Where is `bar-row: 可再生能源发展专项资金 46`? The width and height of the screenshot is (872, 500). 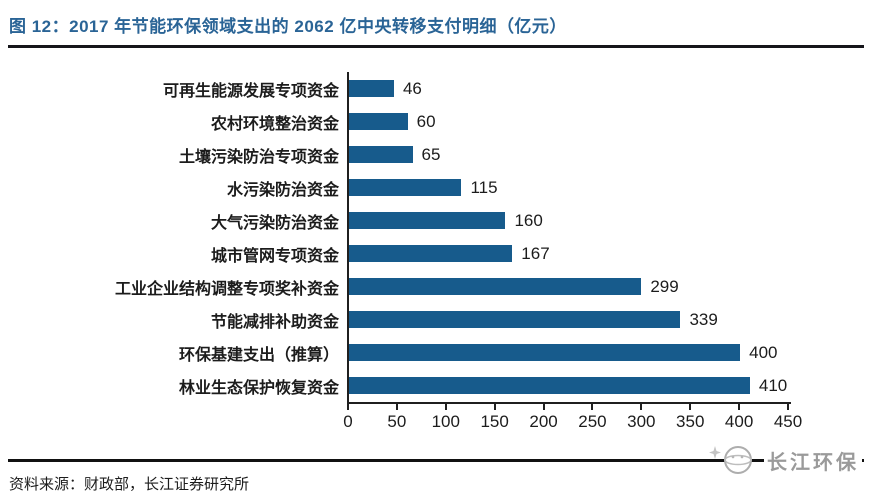 bar-row: 可再生能源发展专项资金 46 is located at coordinates (435, 88).